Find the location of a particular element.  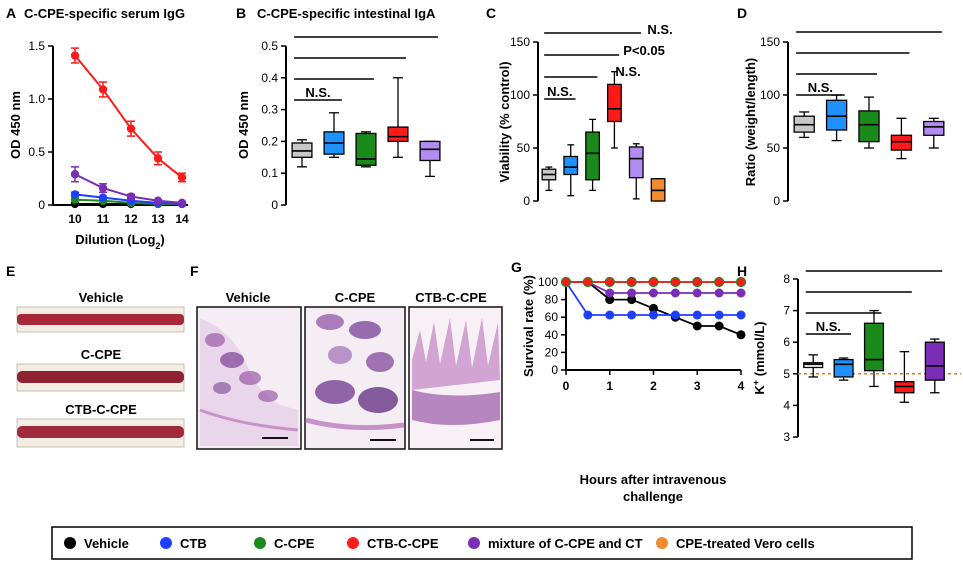

chart-b-title: C-CPE-specific intestinal IgA is located at coordinates (346, 13).